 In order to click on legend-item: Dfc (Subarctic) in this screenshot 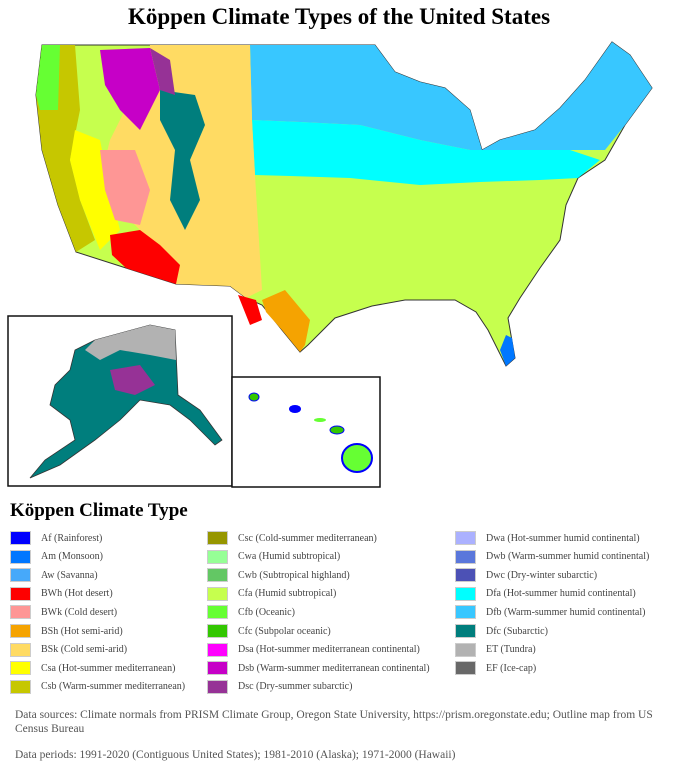, I will do `click(501, 631)`.